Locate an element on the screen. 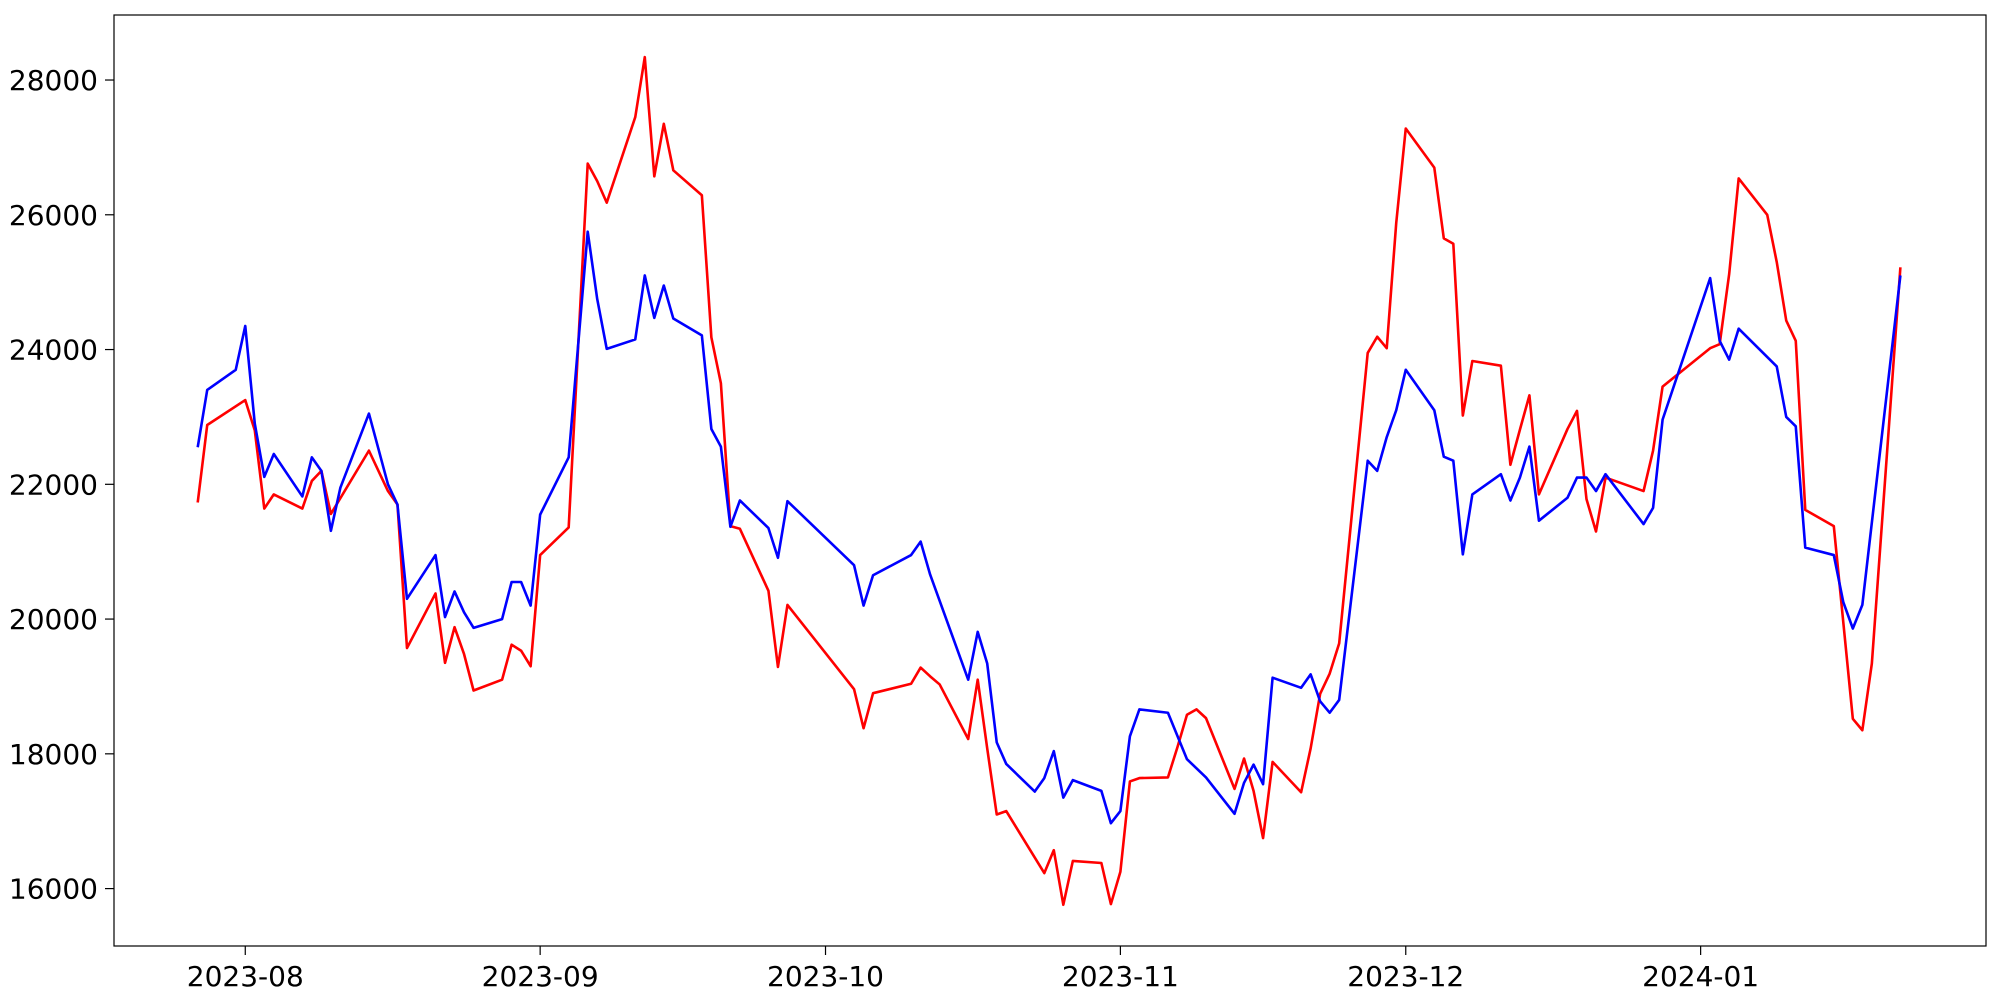 The width and height of the screenshot is (2000, 1000). y-tick-label: 24000 is located at coordinates (53, 350).